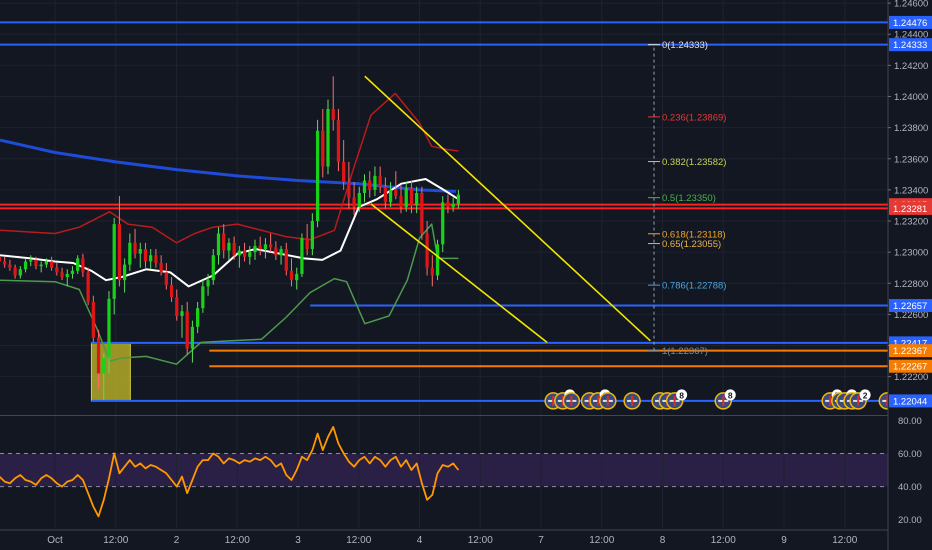  Describe the element at coordinates (910, 454) in the screenshot. I see `rsi-tick-label: 60.00` at that location.